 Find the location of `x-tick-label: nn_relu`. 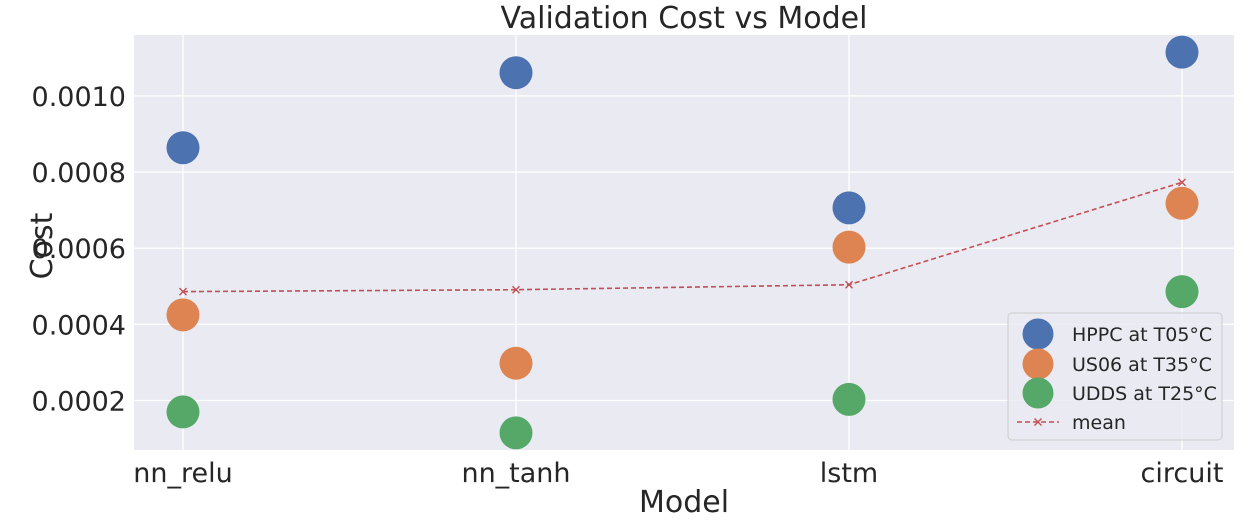

x-tick-label: nn_relu is located at coordinates (182, 473).